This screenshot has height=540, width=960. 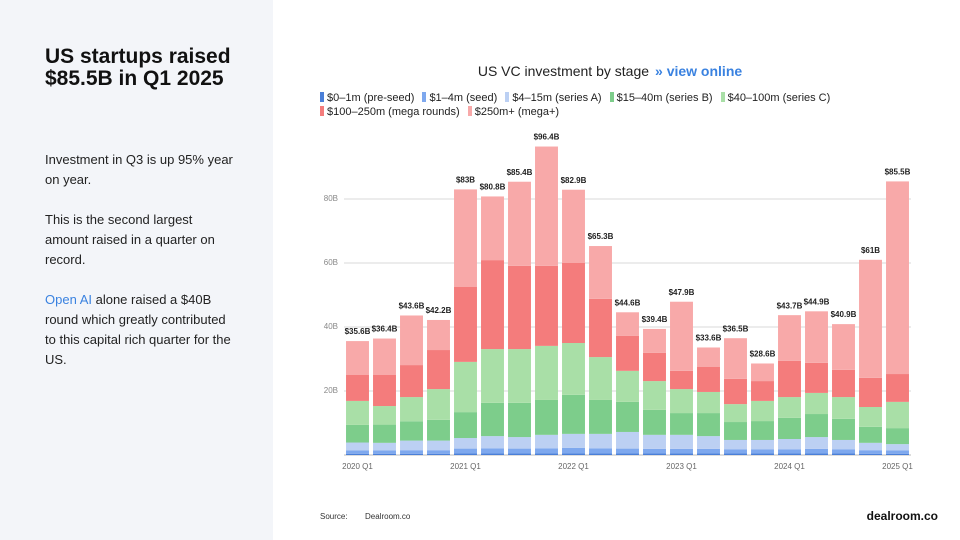 I want to click on legend-item: $0–1m (pre-seed), so click(x=367, y=98).